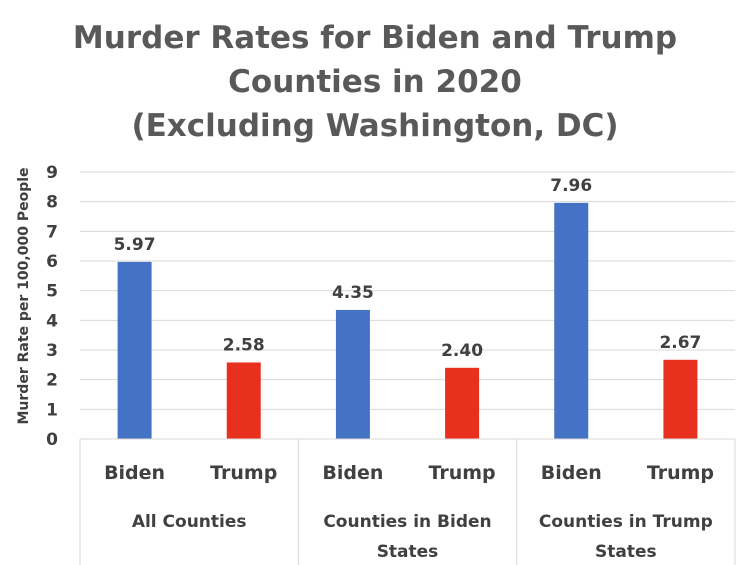 The image size is (750, 565). Describe the element at coordinates (52, 321) in the screenshot. I see `y-tick-label: 4` at that location.